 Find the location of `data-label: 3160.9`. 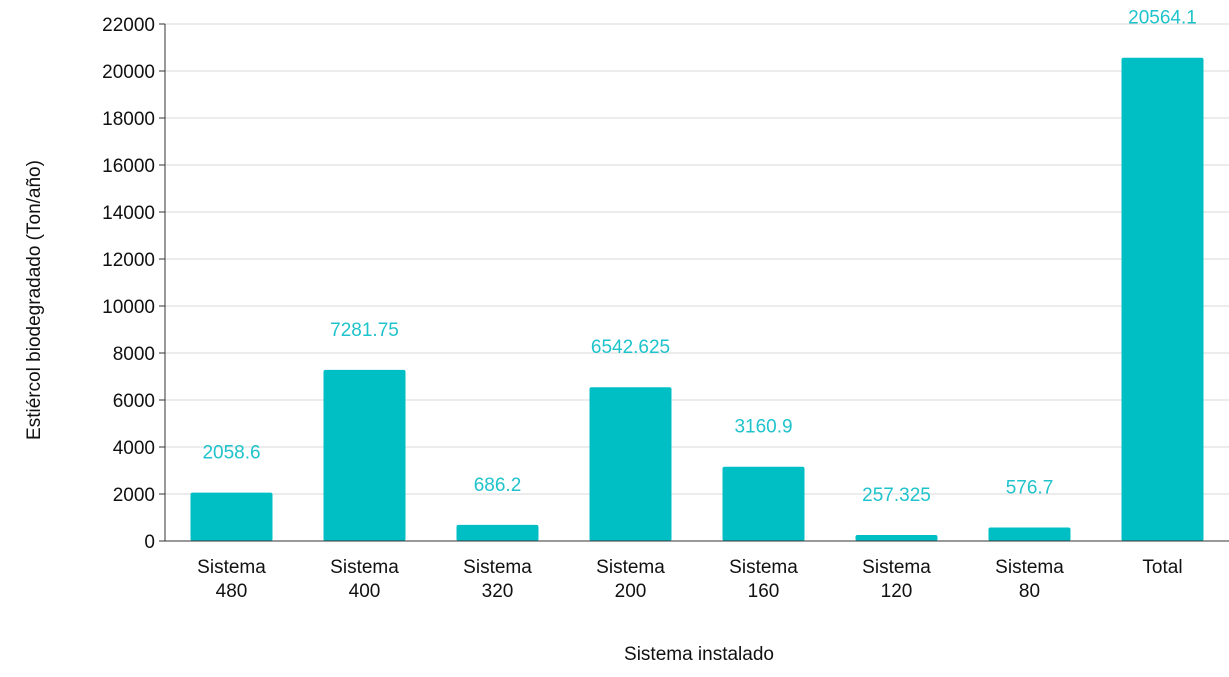

data-label: 3160.9 is located at coordinates (763, 427).